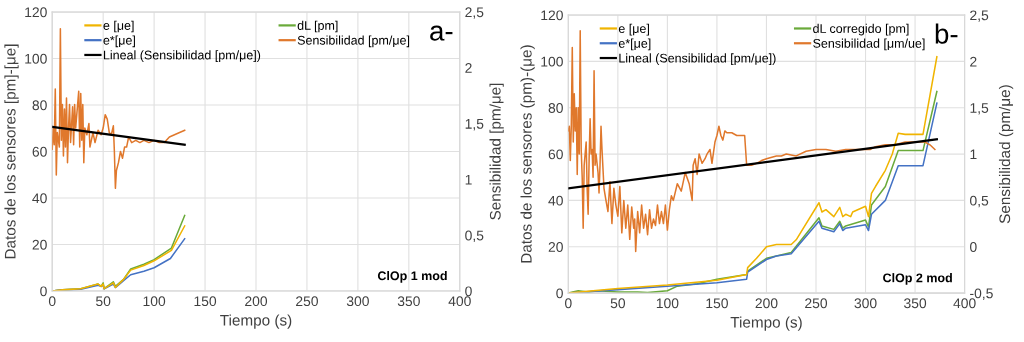 The width and height of the screenshot is (1024, 342). I want to click on y2-axis-title: Sensibilidad (pm/μe), so click(1006, 154).